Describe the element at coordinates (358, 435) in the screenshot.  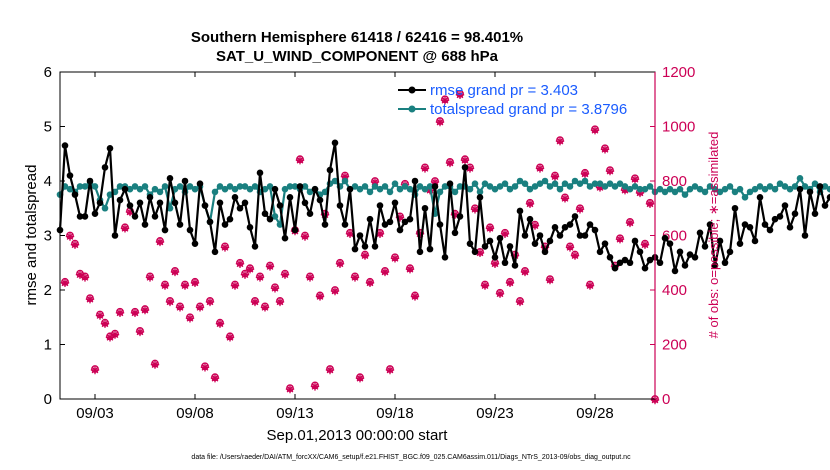
I see `x-axis-label: Sep.01,2013 00:00:00 start` at that location.